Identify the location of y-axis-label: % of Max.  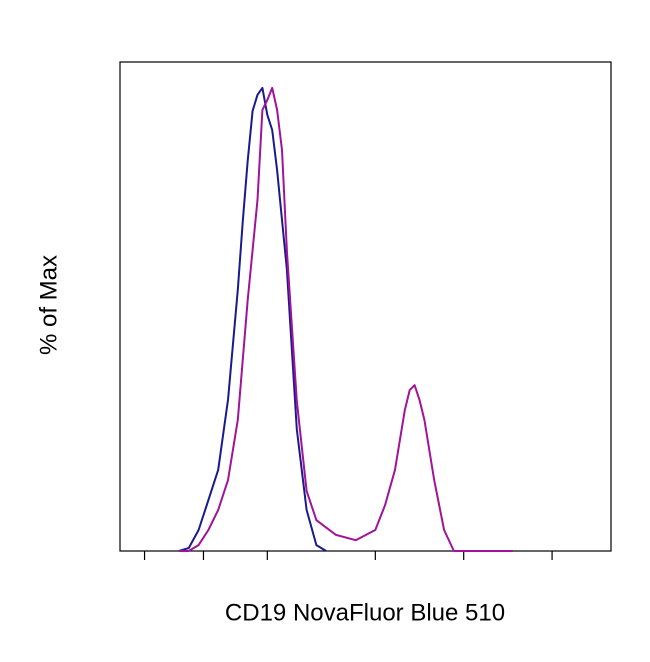
(48, 305).